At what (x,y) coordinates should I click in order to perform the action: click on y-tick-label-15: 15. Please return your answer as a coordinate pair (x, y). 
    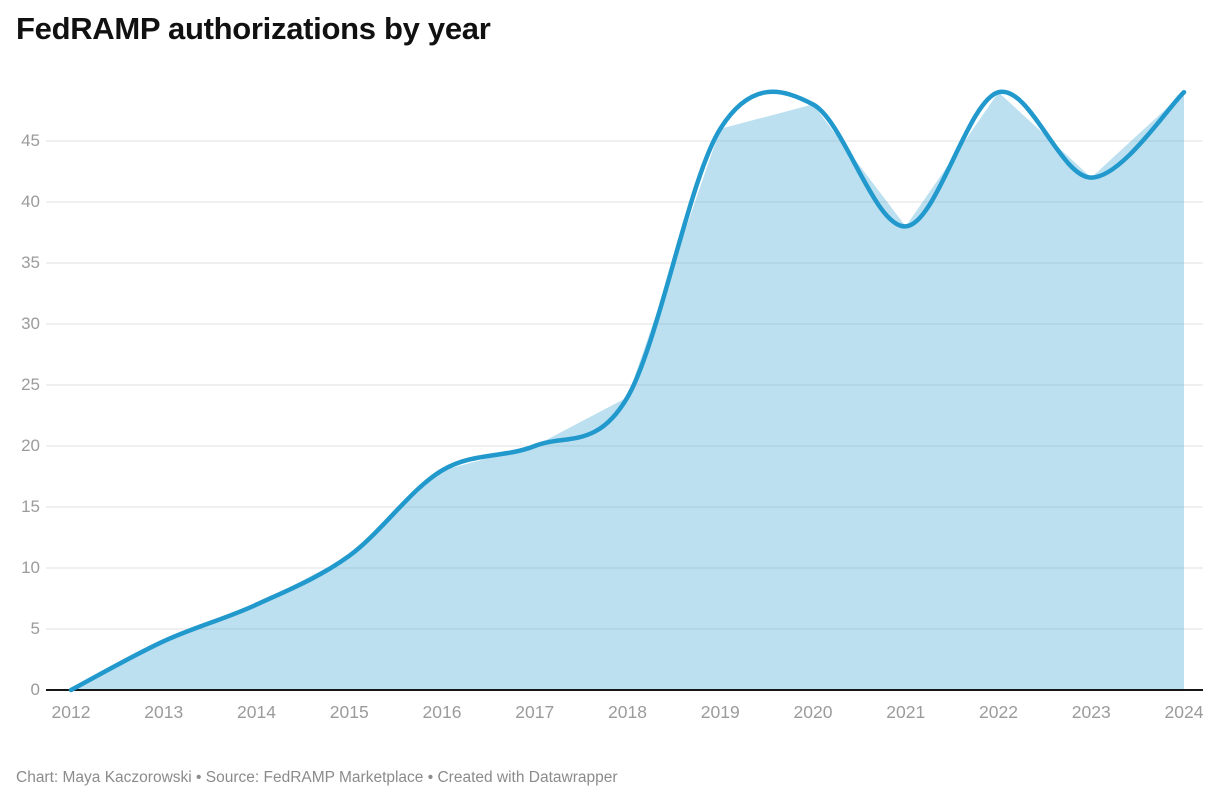
    Looking at the image, I should click on (30, 506).